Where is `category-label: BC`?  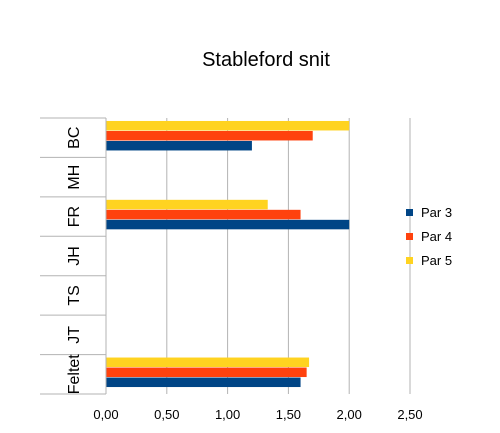
category-label: BC is located at coordinates (74, 138).